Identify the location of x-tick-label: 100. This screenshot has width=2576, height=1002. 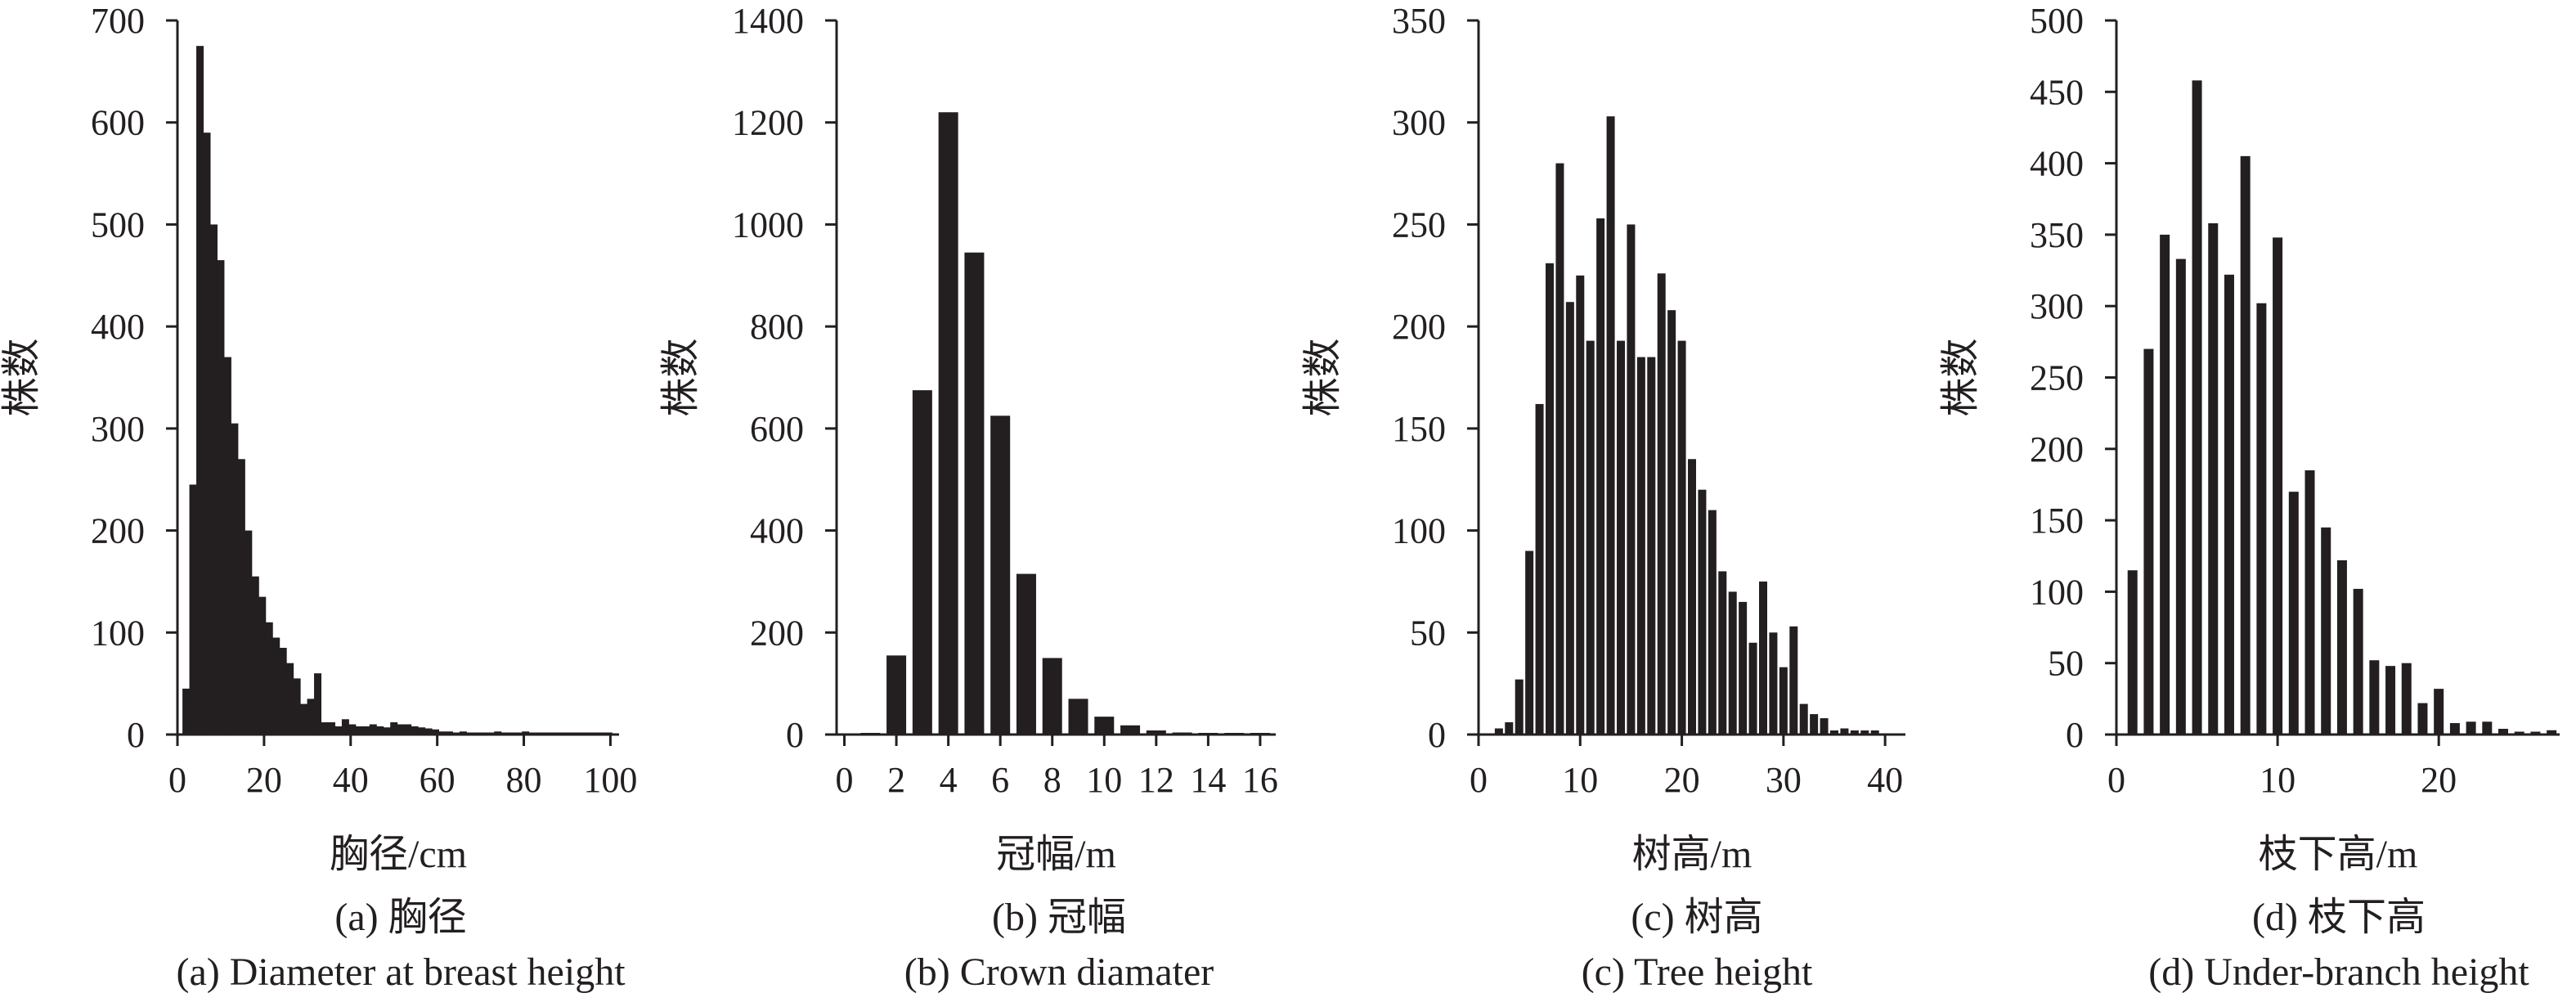
(610, 780).